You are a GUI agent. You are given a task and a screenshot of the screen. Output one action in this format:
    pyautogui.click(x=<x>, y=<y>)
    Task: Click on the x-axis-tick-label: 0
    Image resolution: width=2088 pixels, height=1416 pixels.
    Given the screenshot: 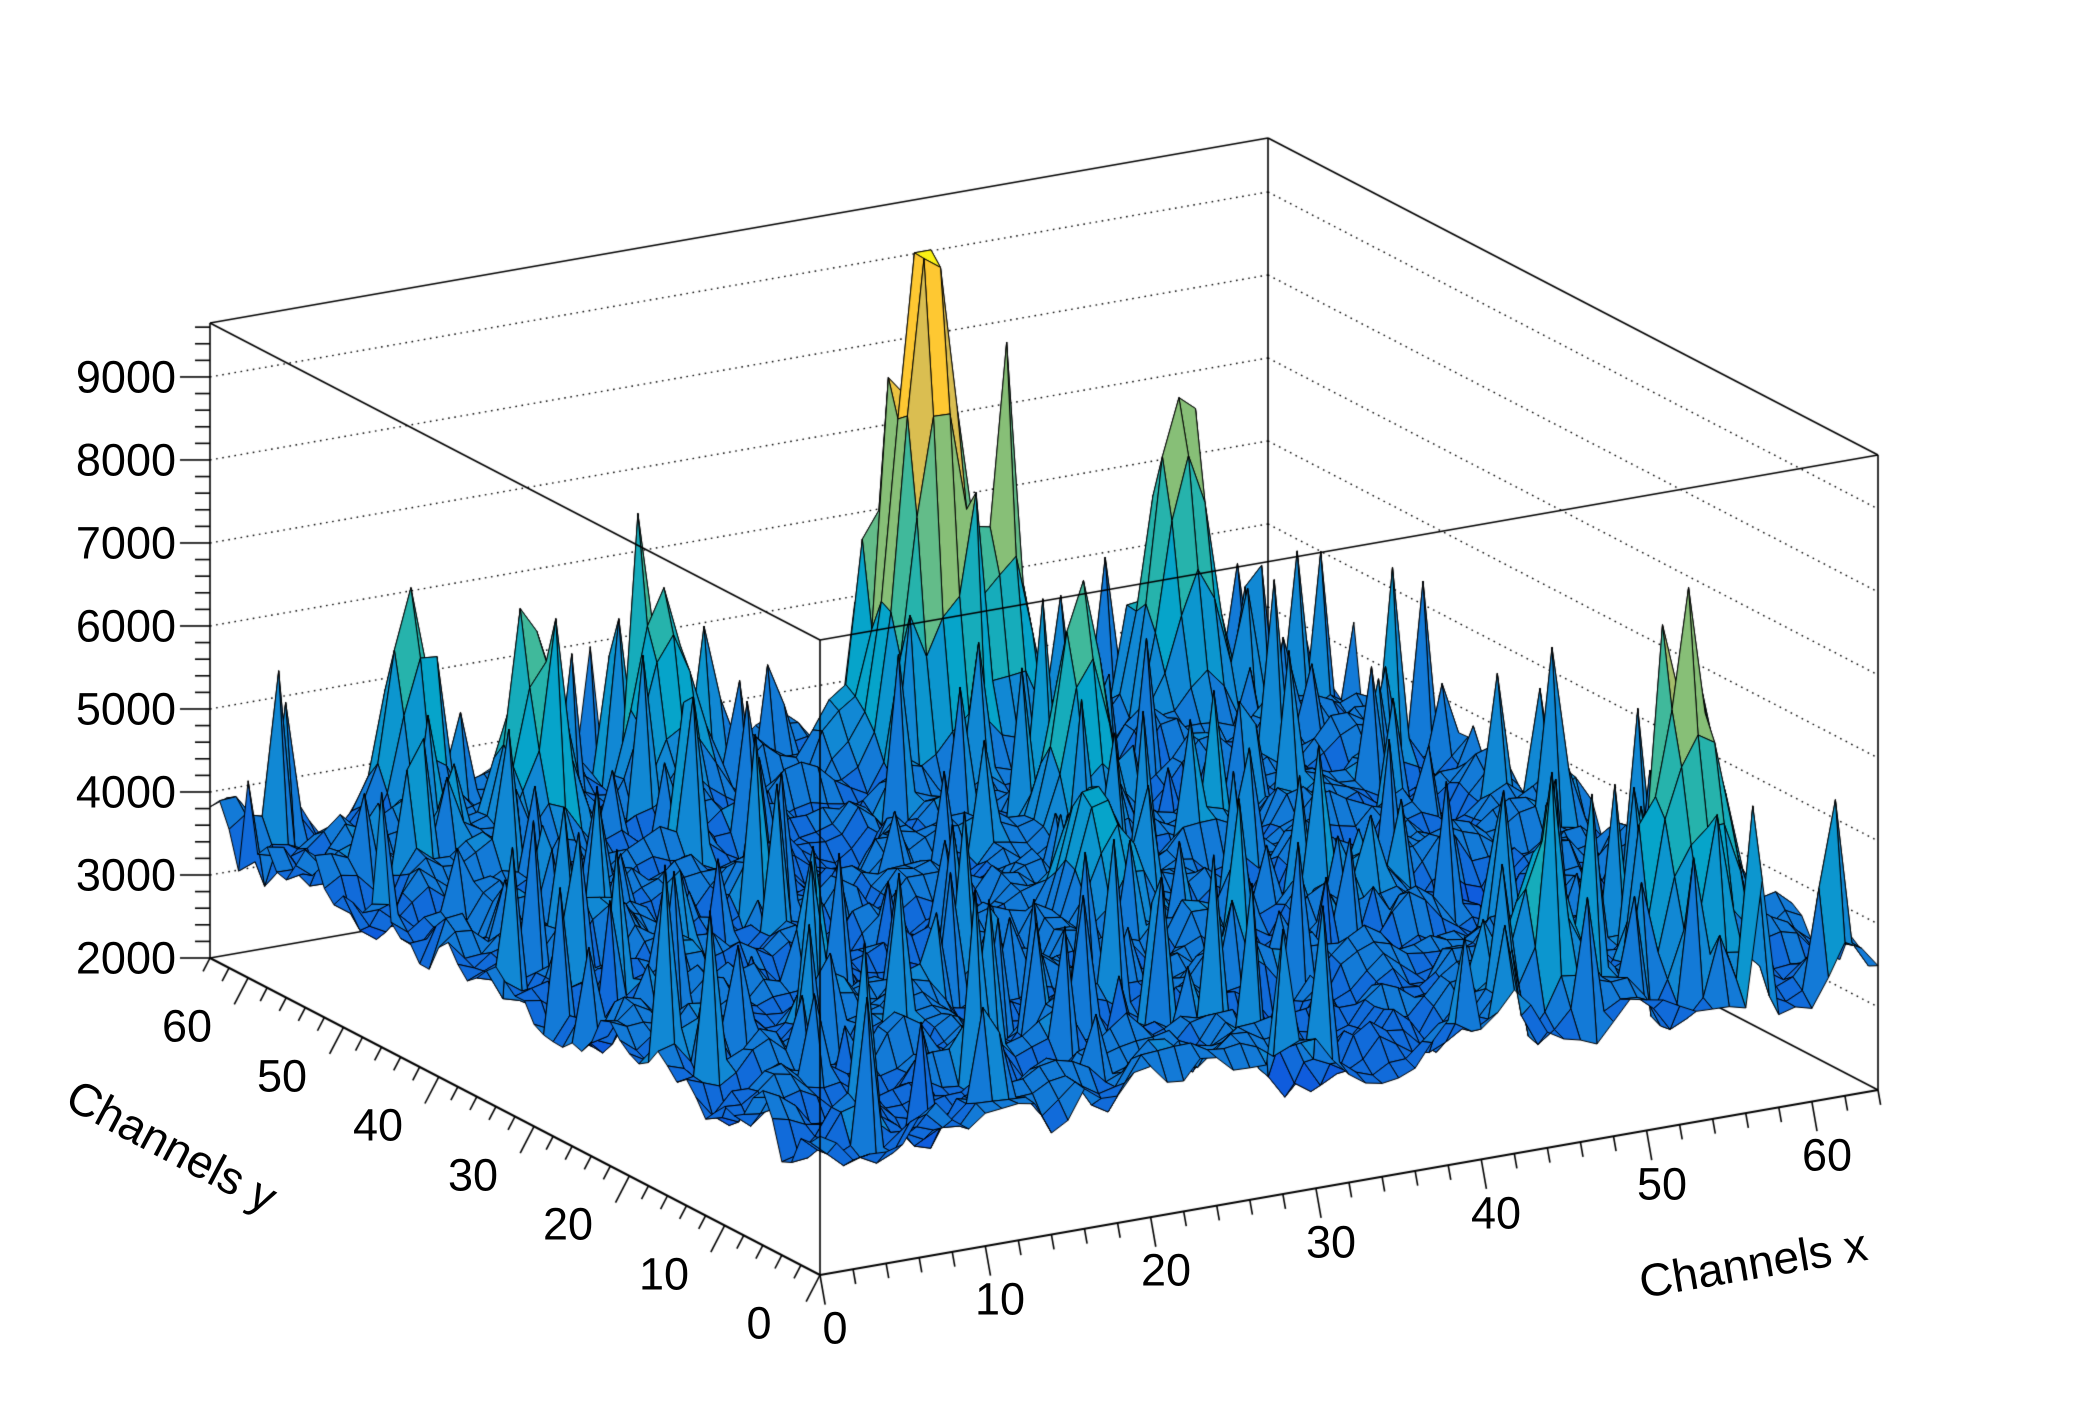 What is the action you would take?
    pyautogui.click(x=835, y=1328)
    